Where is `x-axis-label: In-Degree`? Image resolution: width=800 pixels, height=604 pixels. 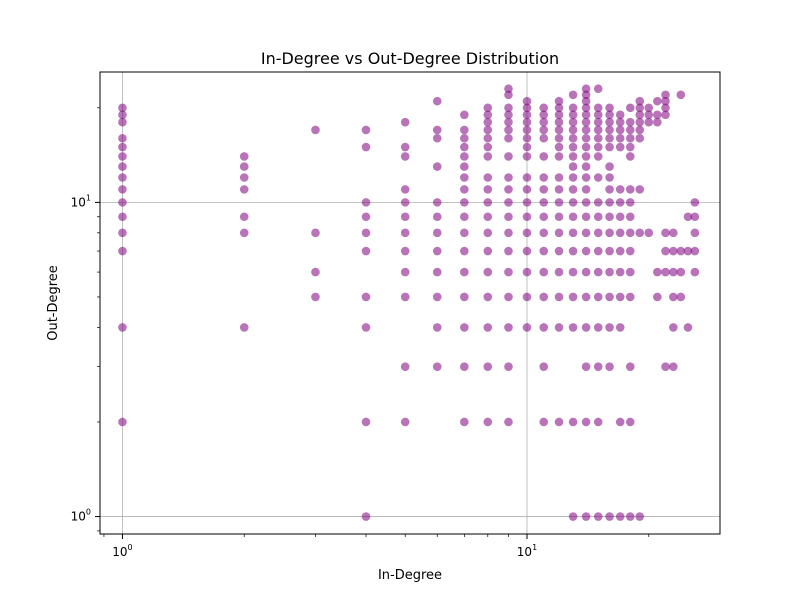 x-axis-label: In-Degree is located at coordinates (410, 575).